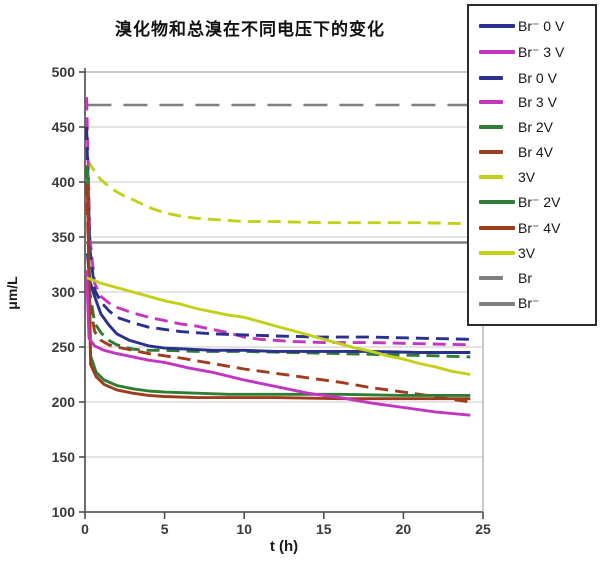 Image resolution: width=600 pixels, height=562 pixels. I want to click on legend-item-label: Br 0 V, so click(537, 77).